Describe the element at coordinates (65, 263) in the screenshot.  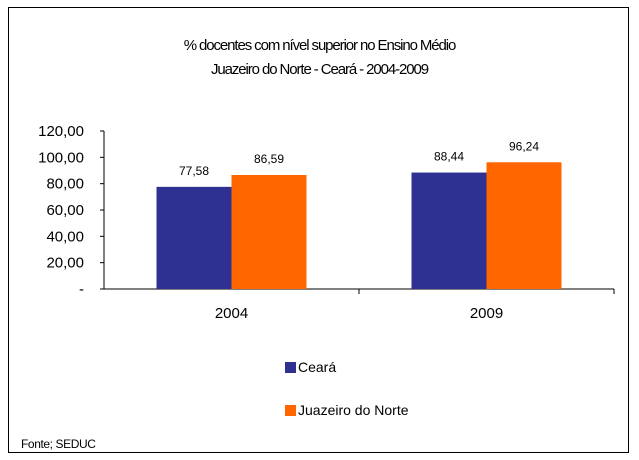
I see `y-tick-label: 20,00` at that location.